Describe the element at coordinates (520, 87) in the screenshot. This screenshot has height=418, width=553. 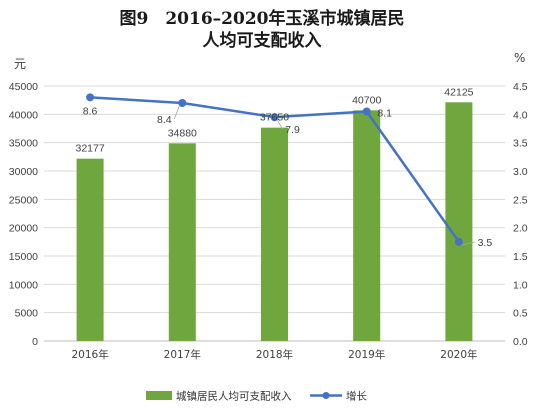
I see `right-tick-label: 4.5` at that location.